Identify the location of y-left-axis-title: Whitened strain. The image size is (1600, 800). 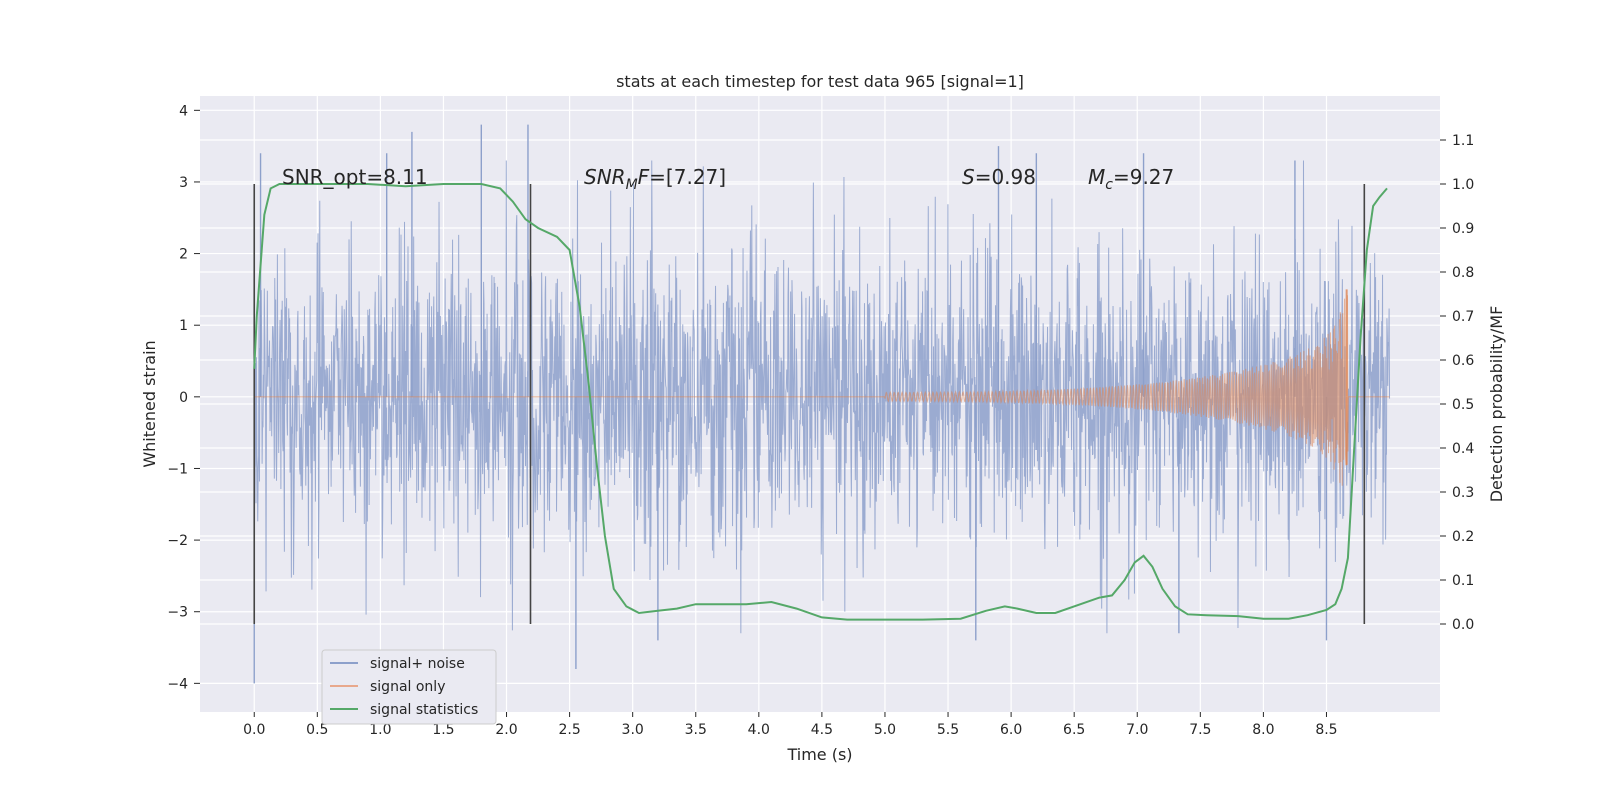
(149, 403).